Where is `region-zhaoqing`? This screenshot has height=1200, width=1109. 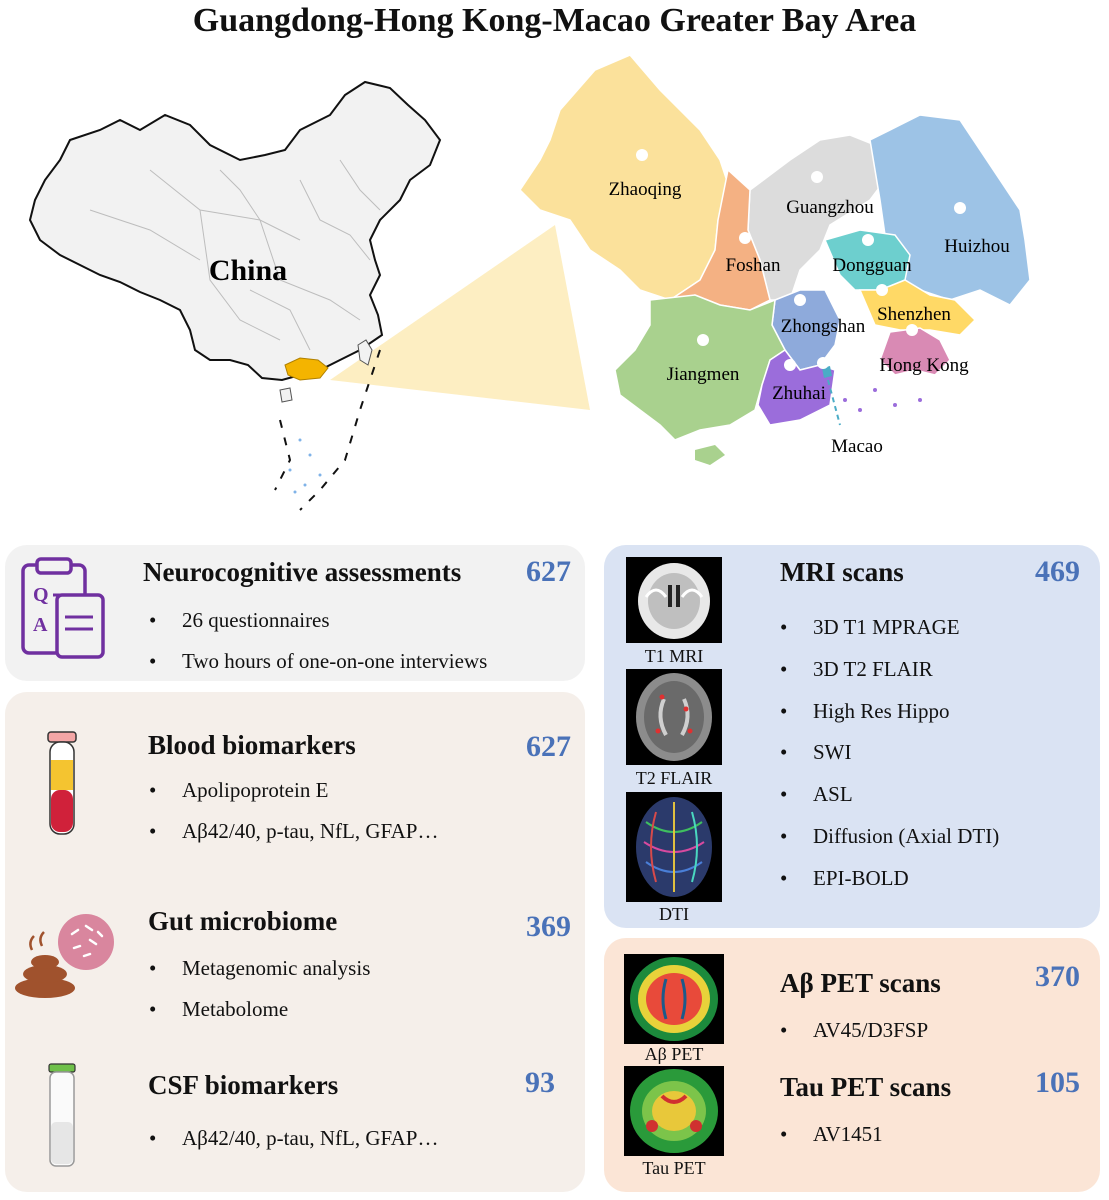
region-zhaoqing is located at coordinates (625, 177).